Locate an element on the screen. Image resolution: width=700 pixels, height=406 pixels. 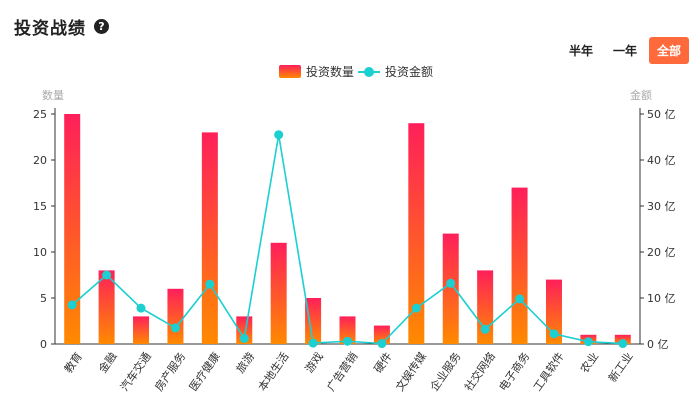
tab-one-year: 一年 is located at coordinates (624, 51).